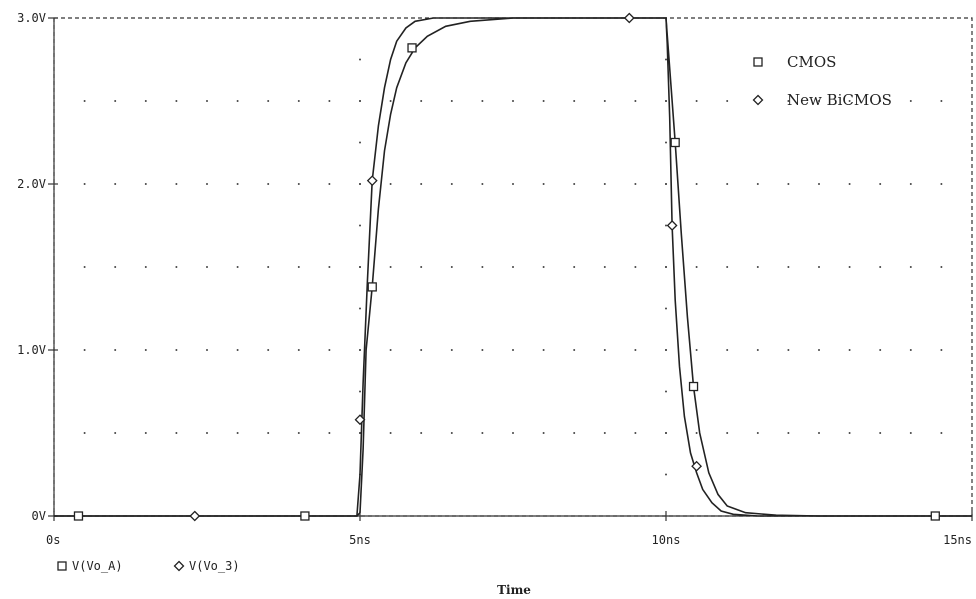 The height and width of the screenshot is (599, 976). What do you see at coordinates (97, 566) in the screenshot?
I see `trace-label: V(Vo_A)` at bounding box center [97, 566].